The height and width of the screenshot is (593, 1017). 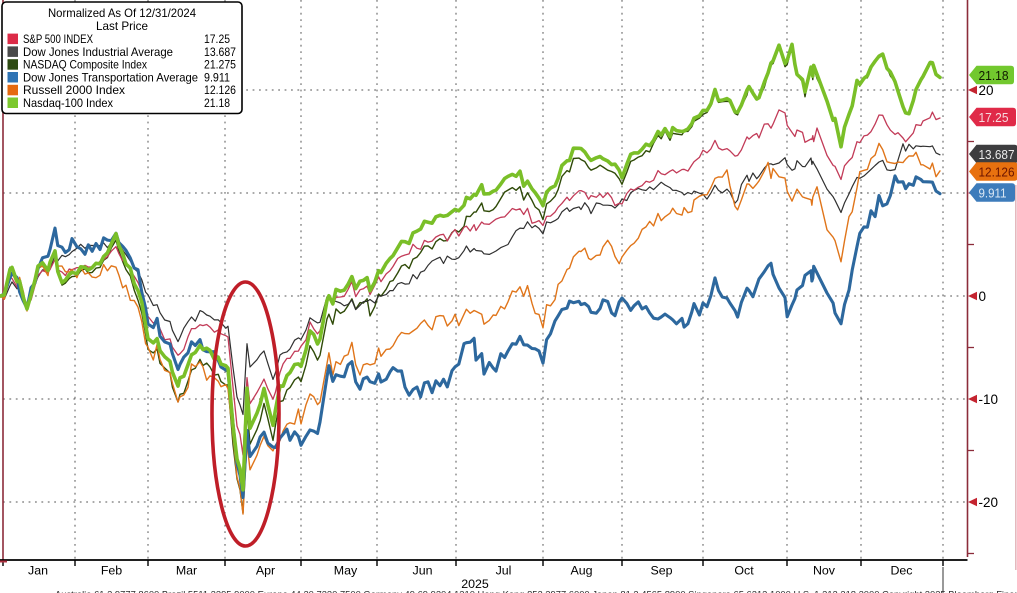 What do you see at coordinates (475, 584) in the screenshot?
I see `svg-text: 2025` at bounding box center [475, 584].